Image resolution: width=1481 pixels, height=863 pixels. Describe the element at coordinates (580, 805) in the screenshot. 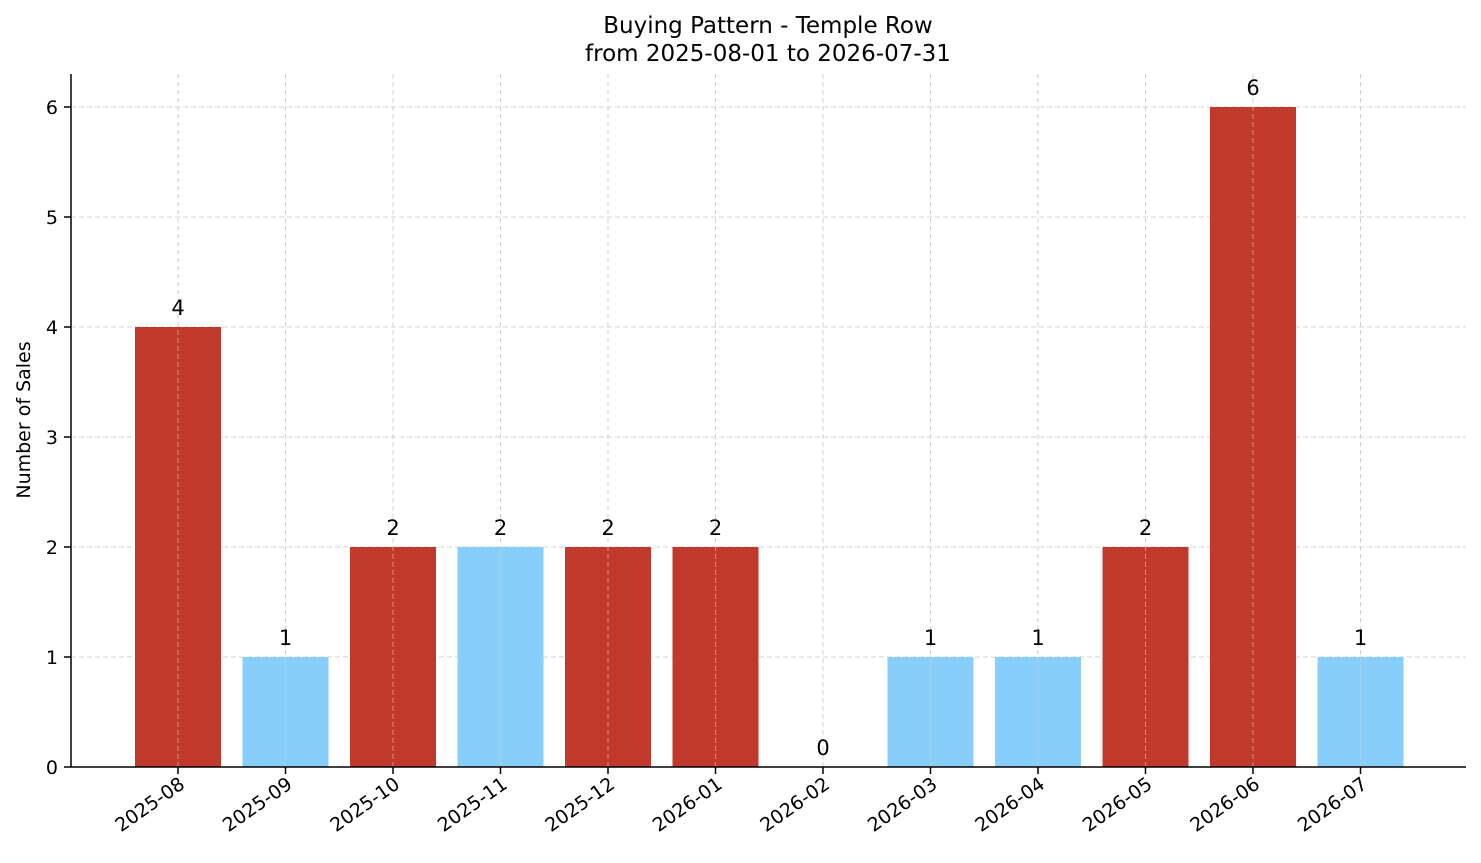

I see `x-tick-label: 2025-12` at that location.